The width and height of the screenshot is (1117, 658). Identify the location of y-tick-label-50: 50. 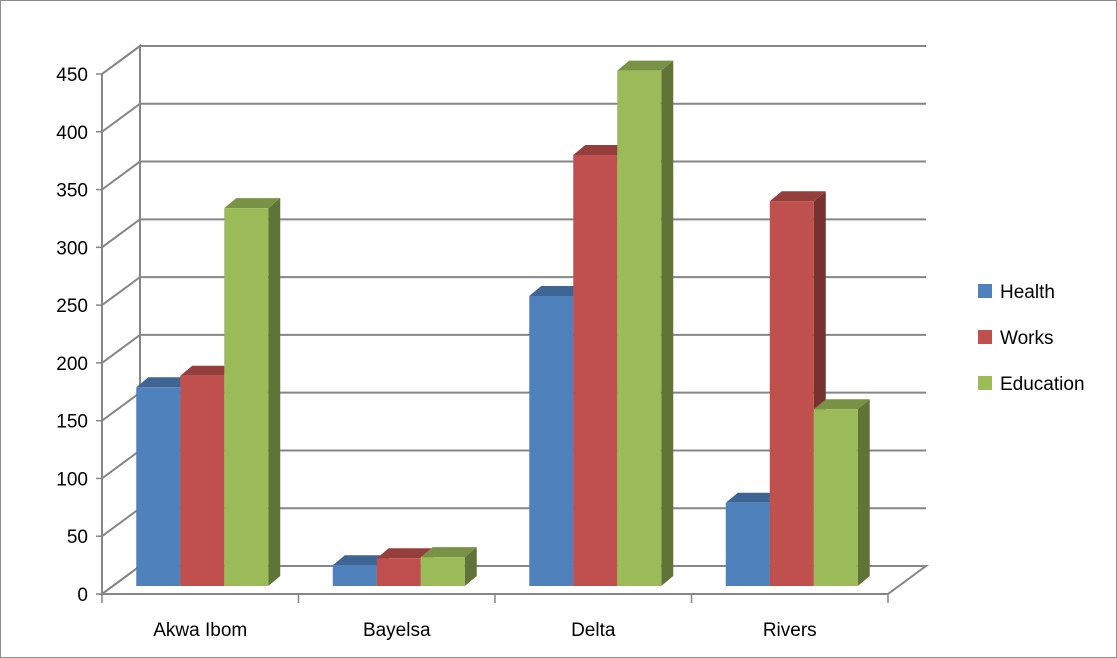
(77, 537).